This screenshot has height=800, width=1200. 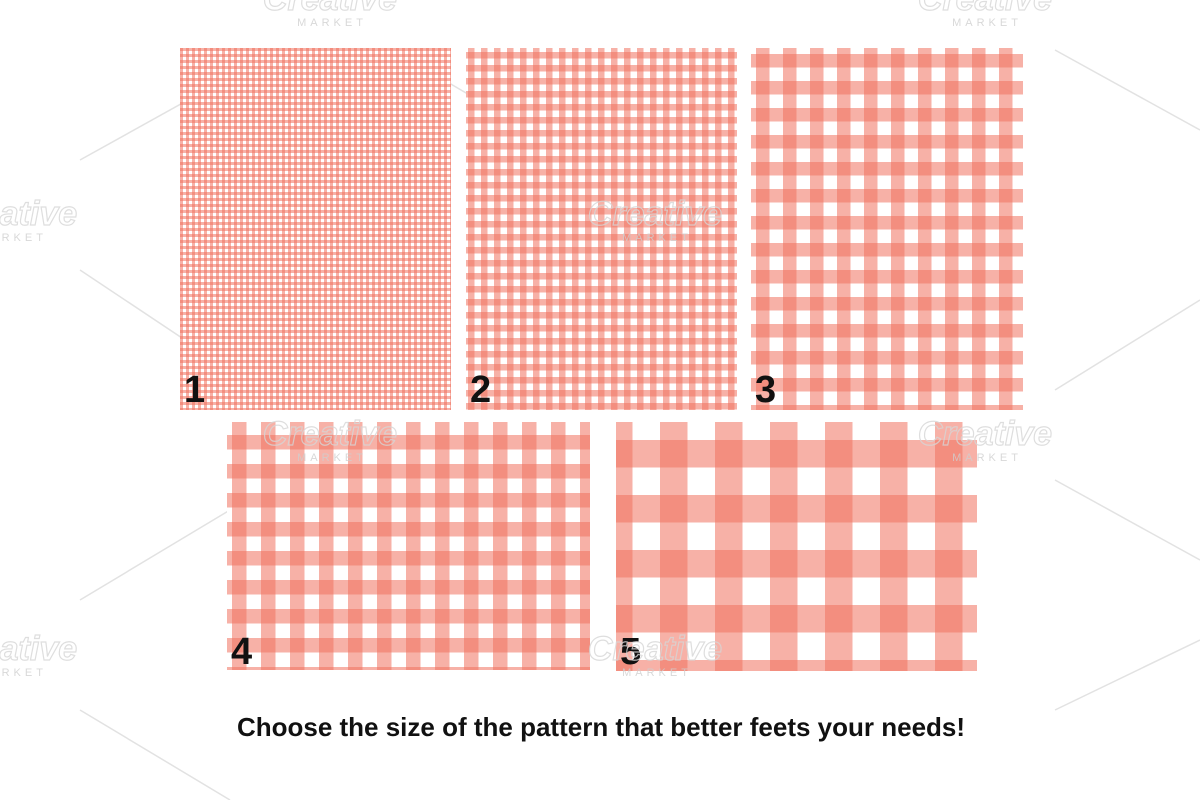 What do you see at coordinates (194, 390) in the screenshot?
I see `panel-number: 1` at bounding box center [194, 390].